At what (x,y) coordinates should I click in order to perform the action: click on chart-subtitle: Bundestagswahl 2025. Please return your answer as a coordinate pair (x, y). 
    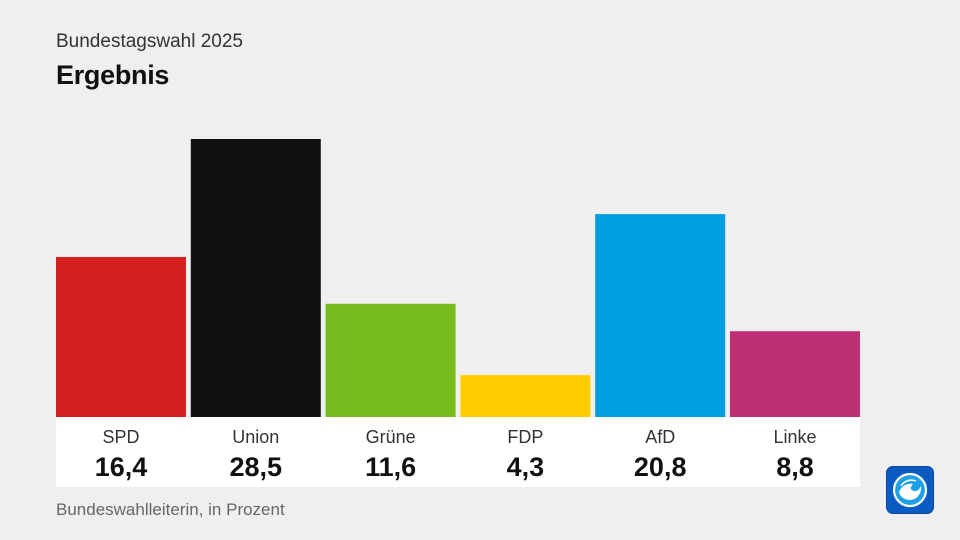
    Looking at the image, I should click on (149, 41).